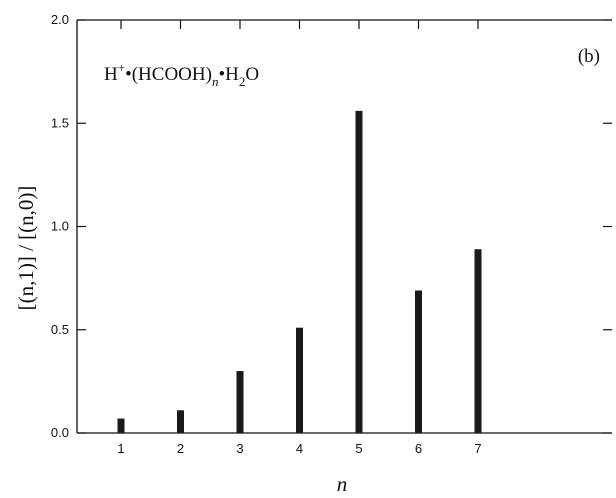 This screenshot has height=498, width=616. Describe the element at coordinates (181, 74) in the screenshot. I see `series-annotation: H+•(HCOOH)n•H2O` at that location.